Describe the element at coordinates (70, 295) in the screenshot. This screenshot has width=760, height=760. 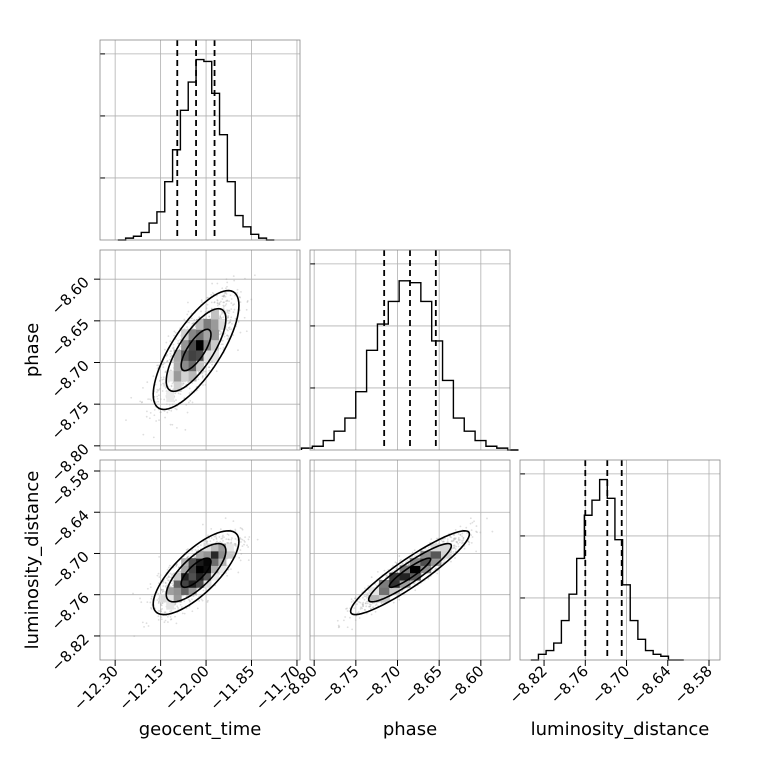
I see `y-tick-label-phase: −8.60` at that location.